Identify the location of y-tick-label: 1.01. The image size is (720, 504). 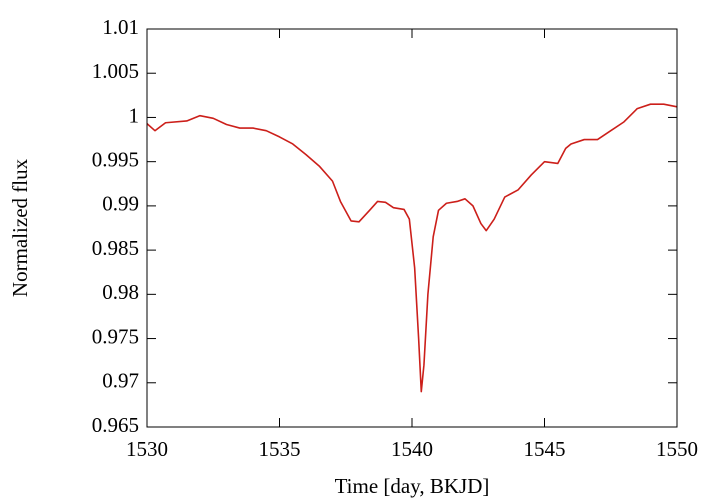
(120, 27).